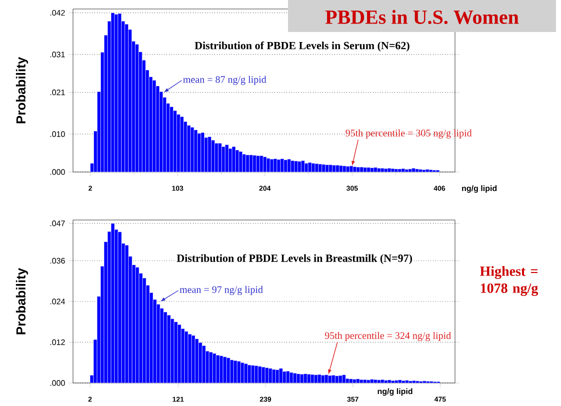 This screenshot has width=561, height=406. What do you see at coordinates (57, 301) in the screenshot?
I see `y-tick-label: .024` at bounding box center [57, 301].